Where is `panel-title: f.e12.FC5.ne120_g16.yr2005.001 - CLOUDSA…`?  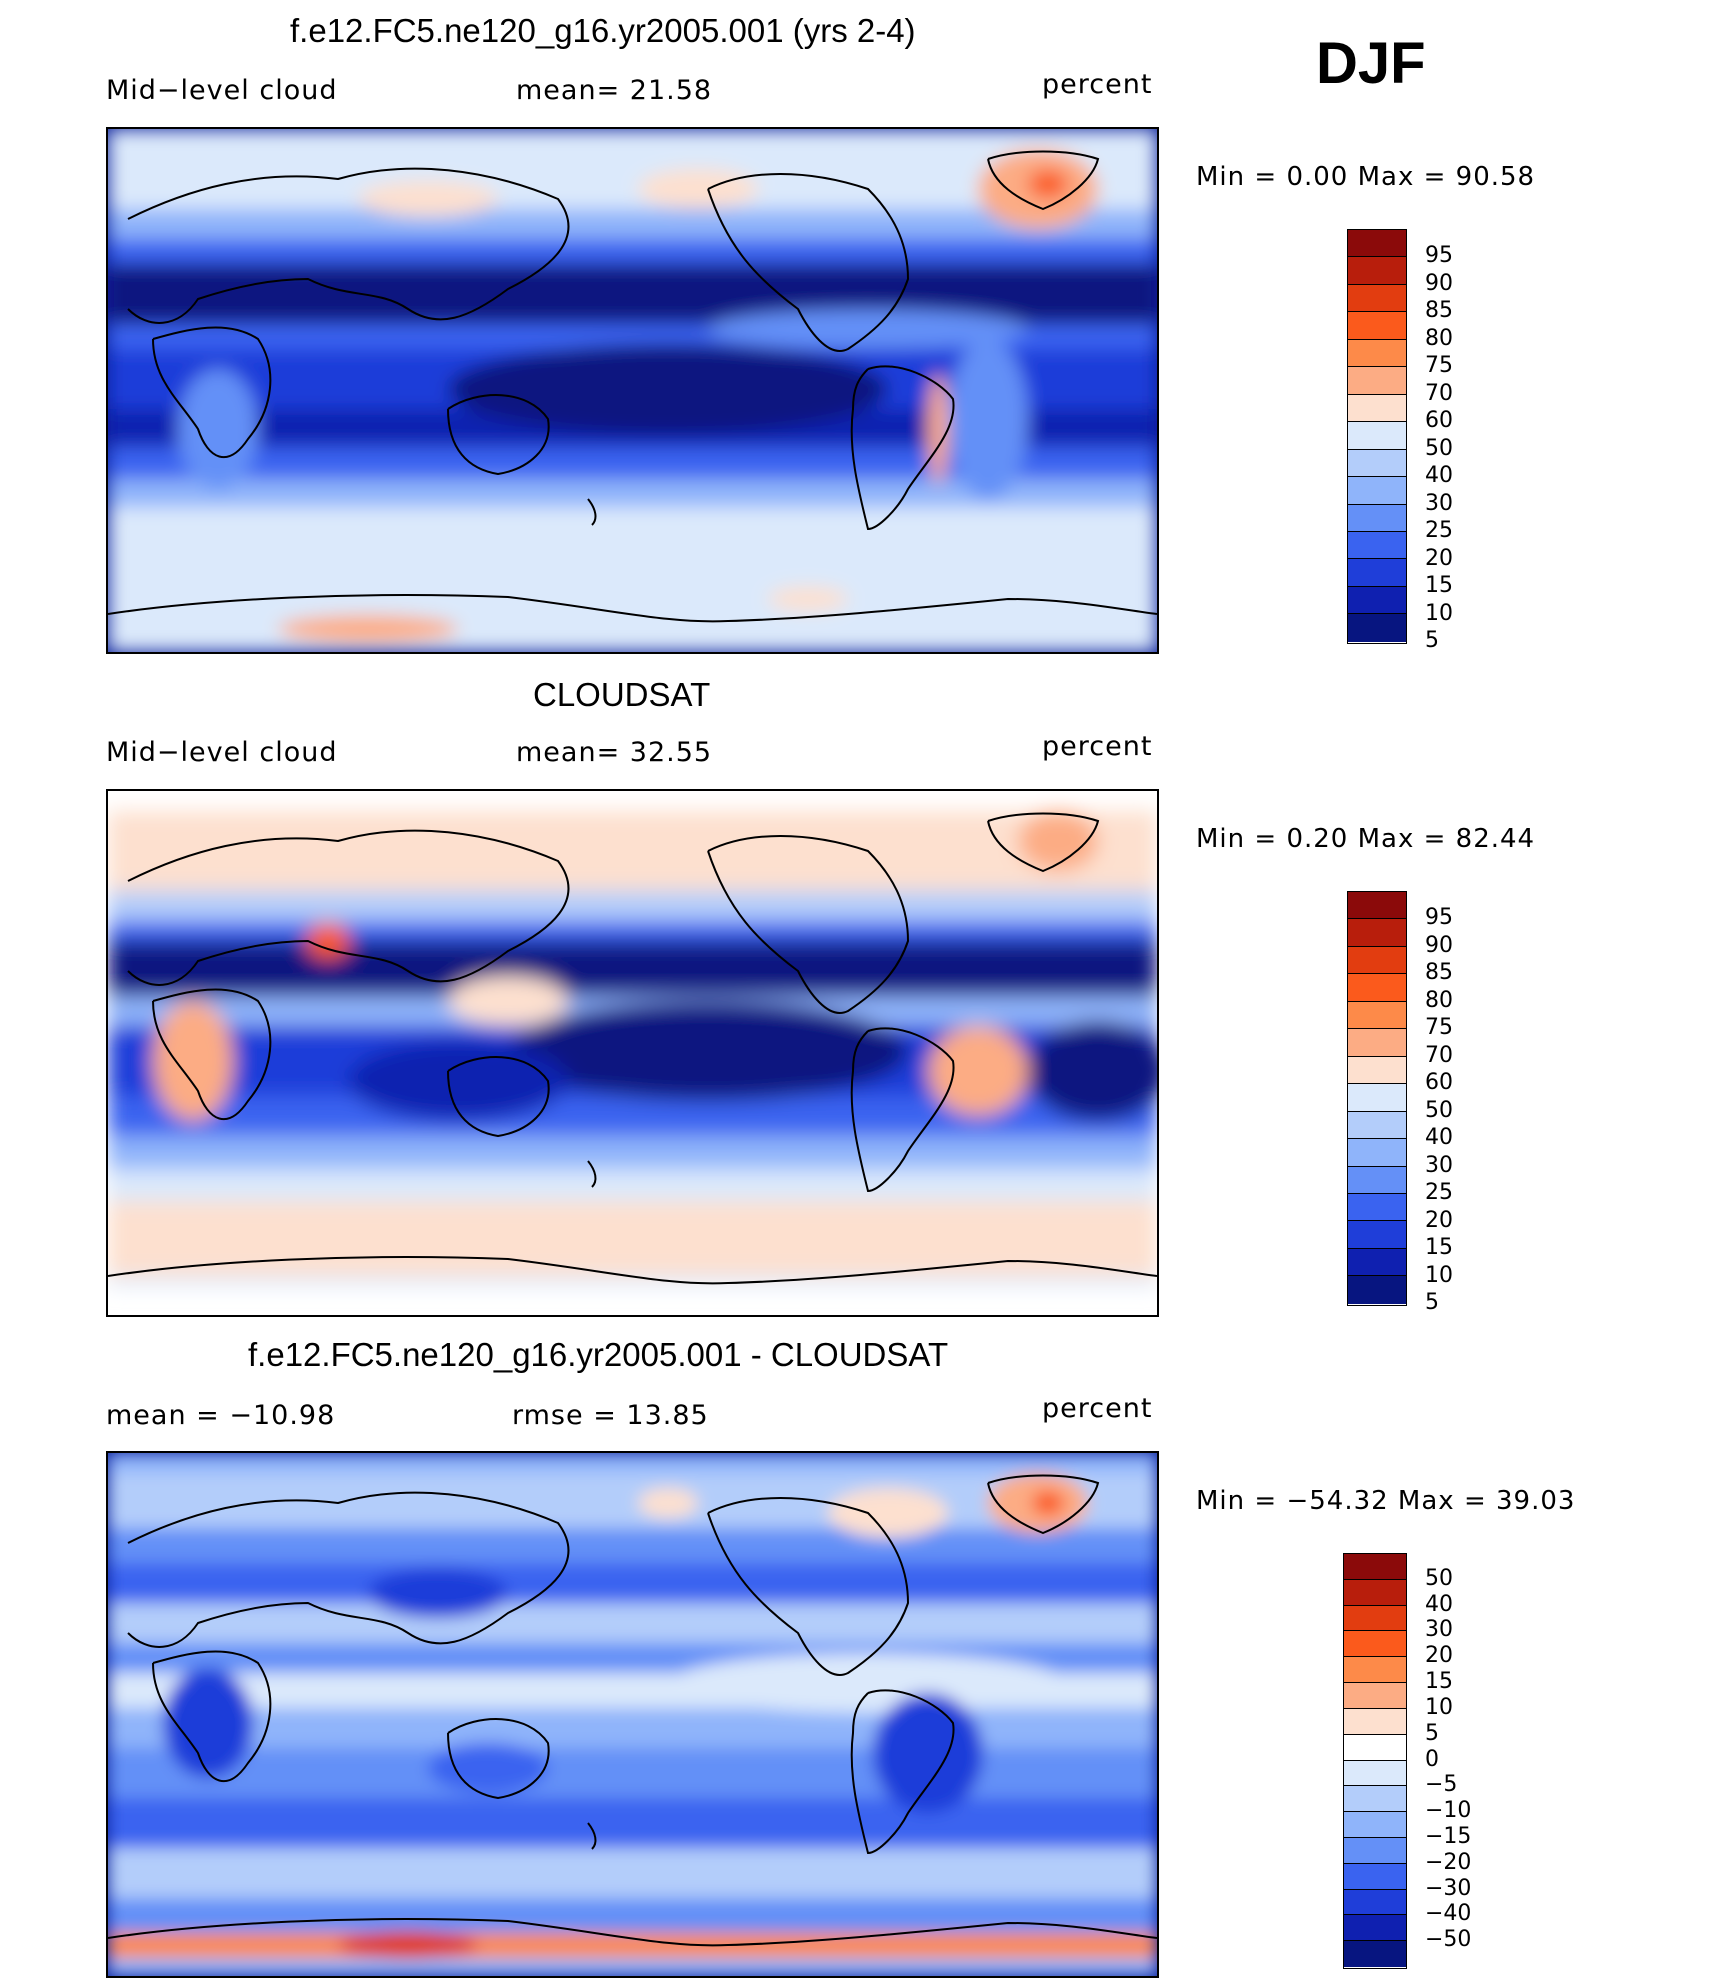 panel-title: f.e12.FC5.ne120_g16.yr2005.001 - CLOUDSA… is located at coordinates (598, 1354).